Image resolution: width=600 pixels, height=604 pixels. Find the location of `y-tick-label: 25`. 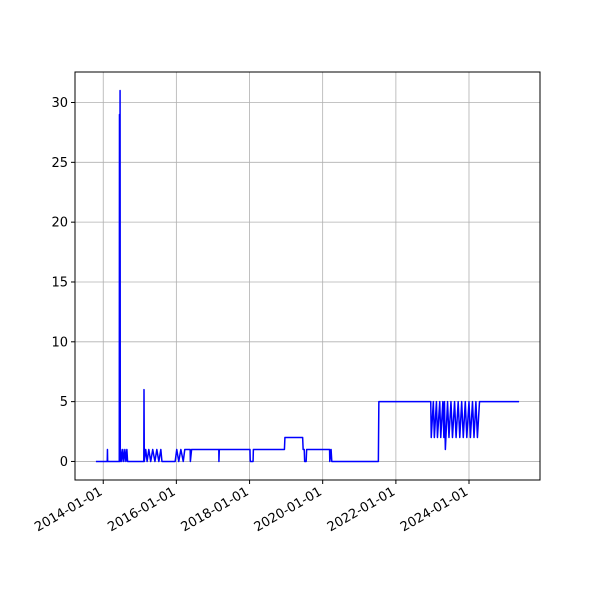

y-tick-label: 25 is located at coordinates (59, 163).